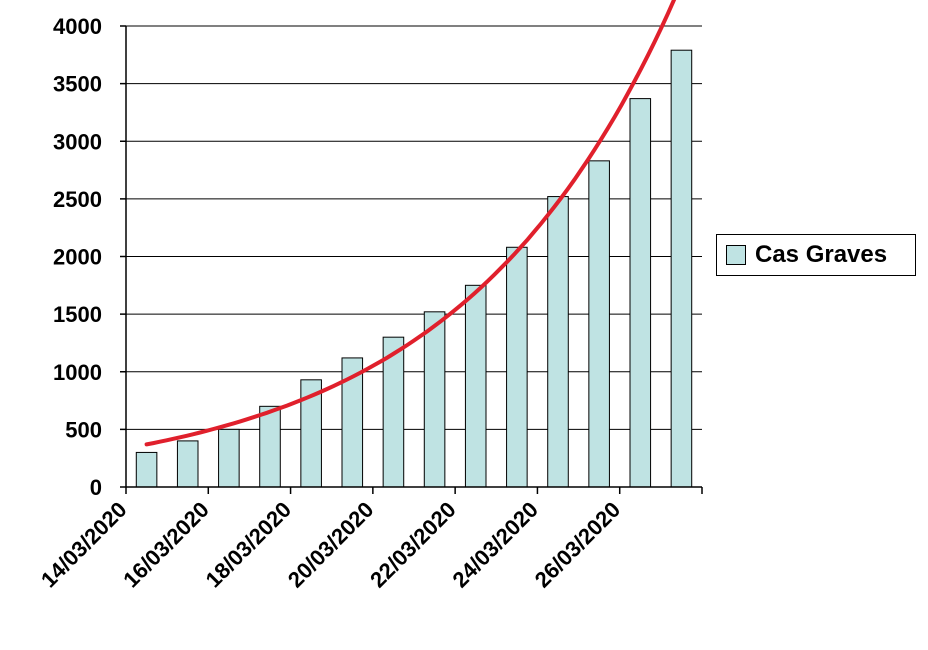 The image size is (928, 650). I want to click on y-tick-label: 1500, so click(77, 314).